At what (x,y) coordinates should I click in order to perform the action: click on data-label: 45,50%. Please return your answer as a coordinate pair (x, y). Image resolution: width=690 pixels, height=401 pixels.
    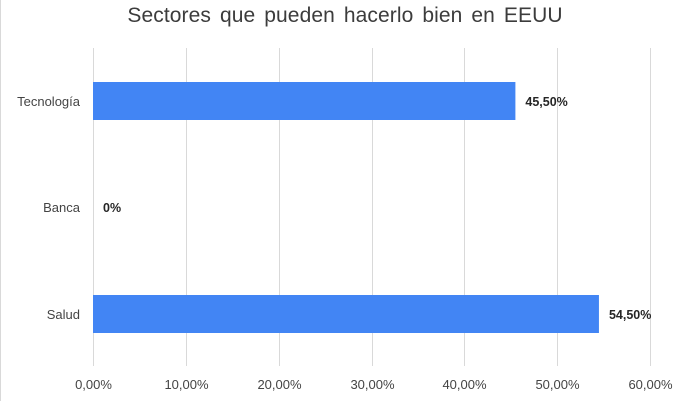
    Looking at the image, I should click on (546, 102).